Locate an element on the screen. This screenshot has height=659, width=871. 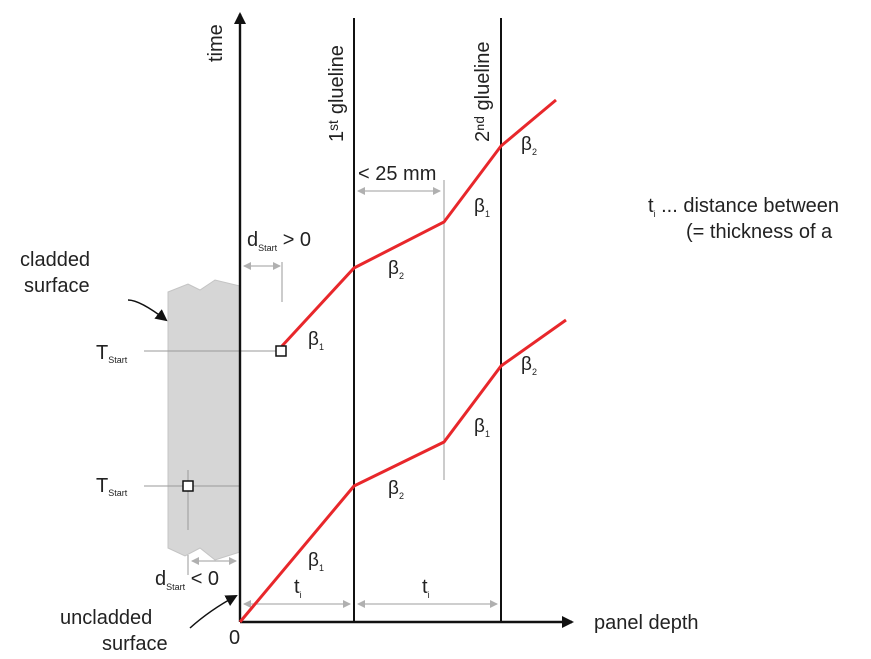
beta-label-uncladded-seg1: β1 is located at coordinates (316, 561).